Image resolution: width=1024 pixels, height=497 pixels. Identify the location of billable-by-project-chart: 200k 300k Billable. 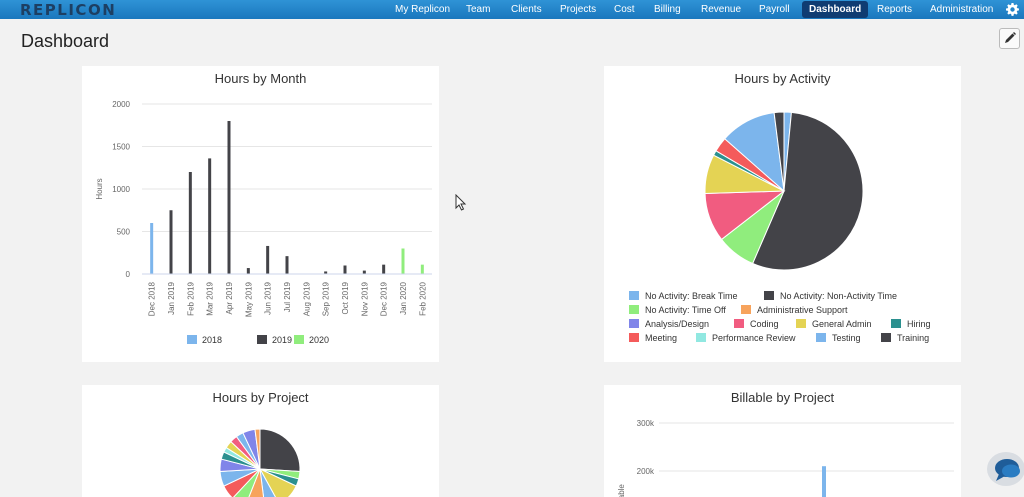
(785, 458).